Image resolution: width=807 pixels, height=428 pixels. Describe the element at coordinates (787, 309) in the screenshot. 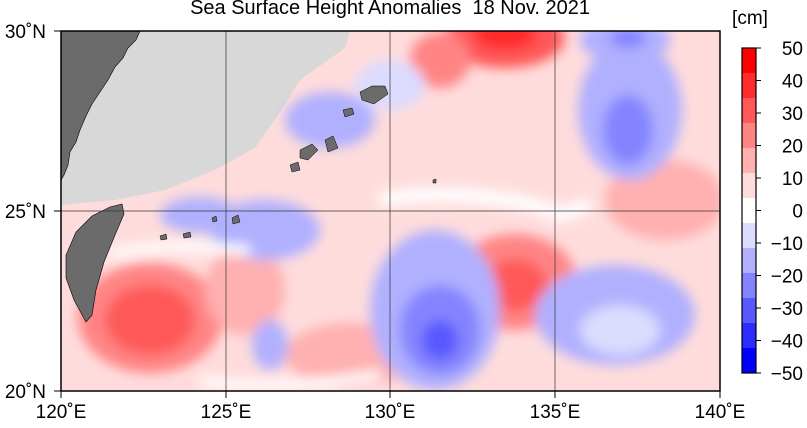

I see `colorbar-label: −30` at that location.